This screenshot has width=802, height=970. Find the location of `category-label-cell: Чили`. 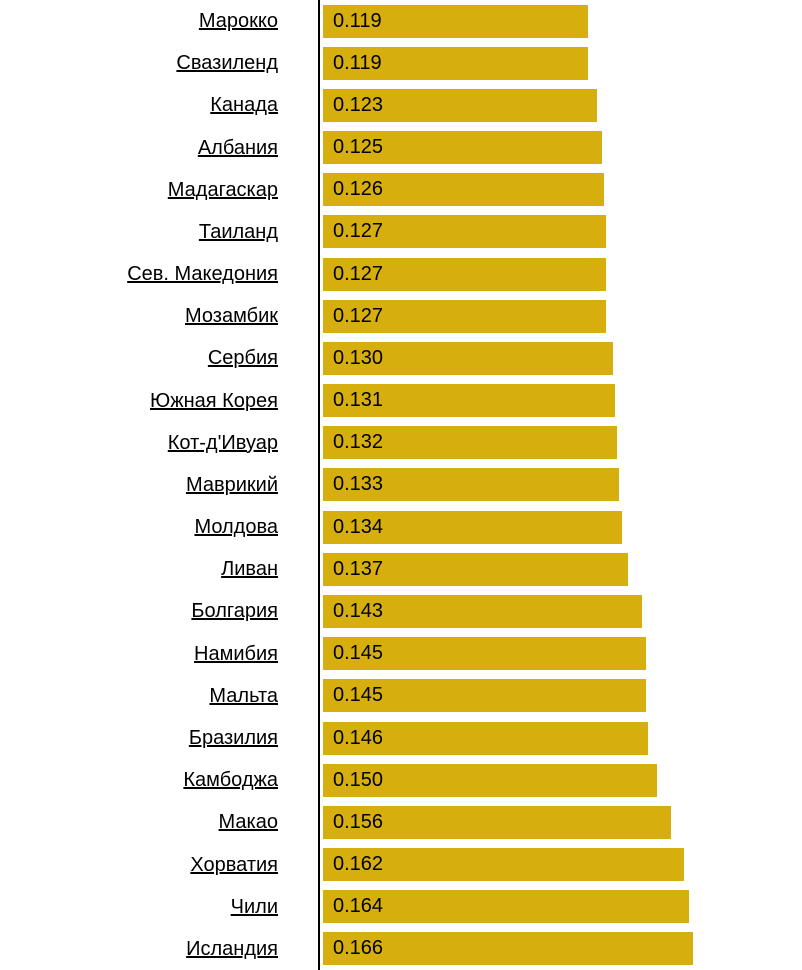

category-label-cell: Чили is located at coordinates (159, 907).